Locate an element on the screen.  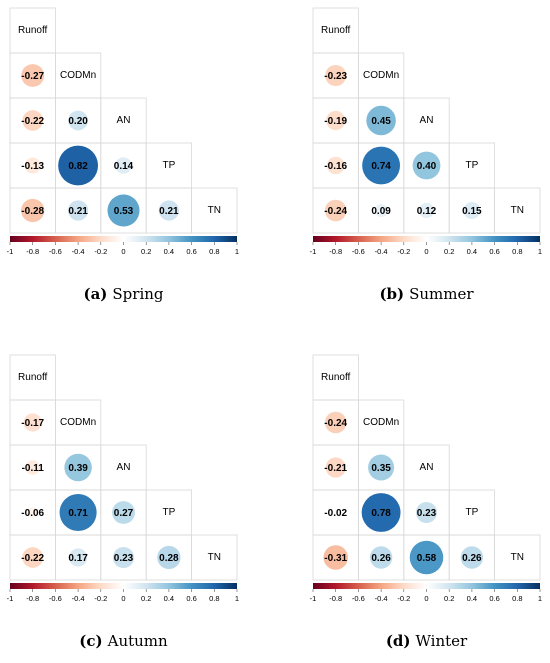
value-label: 0.20 is located at coordinates (78, 121).